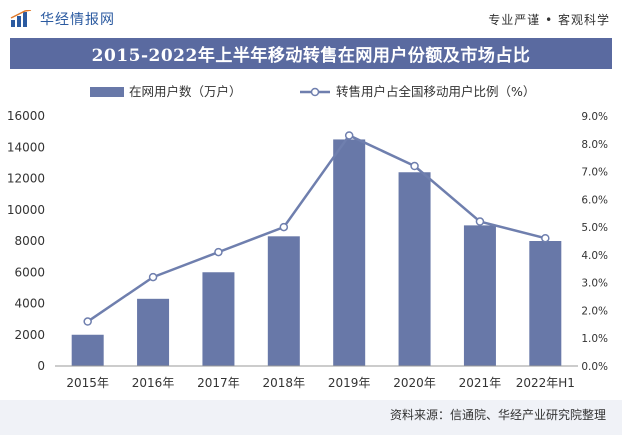 The width and height of the screenshot is (622, 435). Describe the element at coordinates (41, 366) in the screenshot. I see `left-axis-tick: 0` at that location.